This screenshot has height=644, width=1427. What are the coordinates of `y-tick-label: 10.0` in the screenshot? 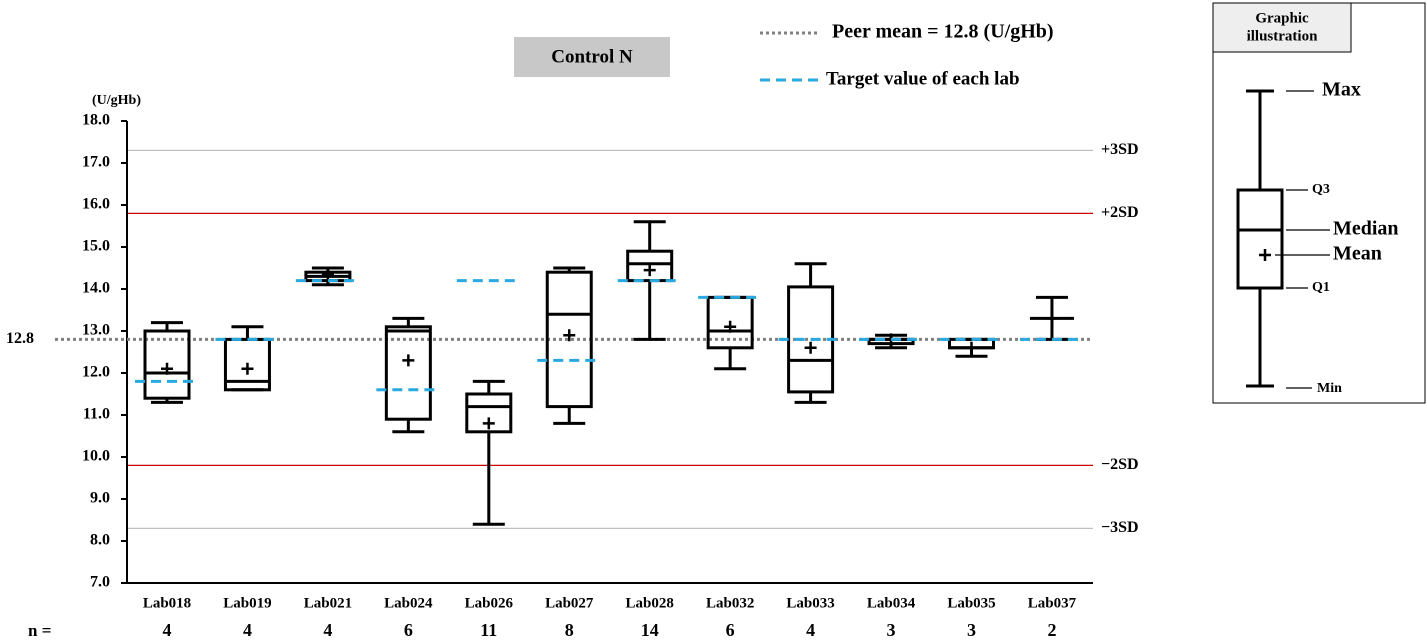 It's located at (96, 456).